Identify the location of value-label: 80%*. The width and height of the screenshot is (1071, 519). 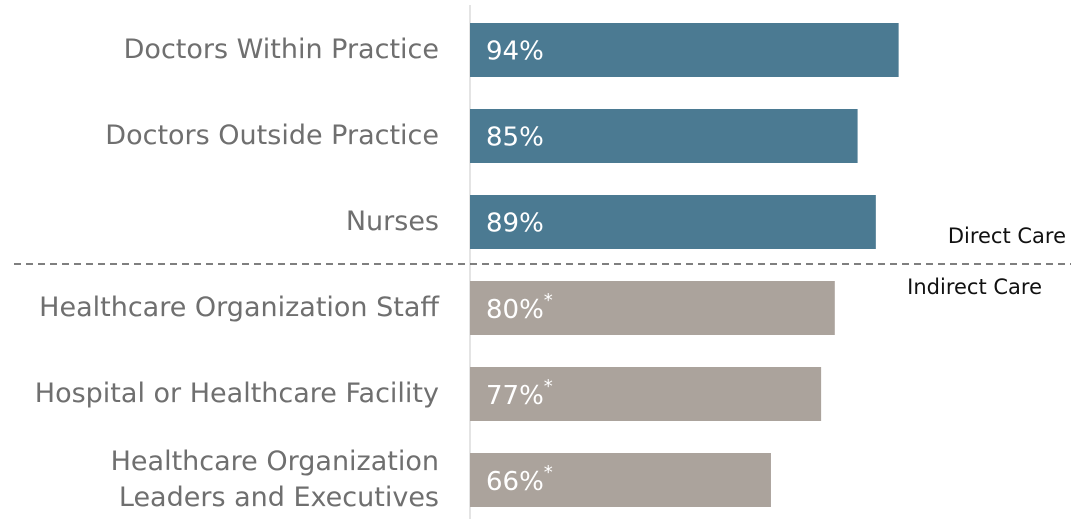
(519, 307).